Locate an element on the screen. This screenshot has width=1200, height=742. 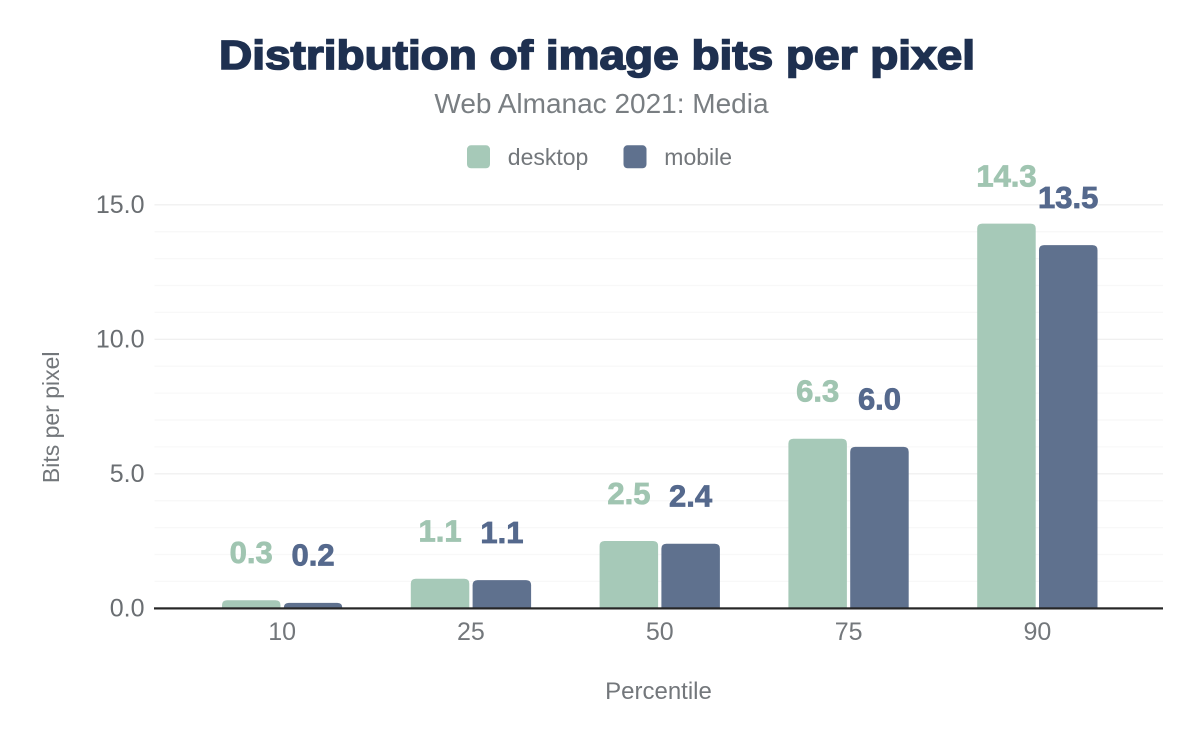
svg-text: 13.5 is located at coordinates (1068, 197).